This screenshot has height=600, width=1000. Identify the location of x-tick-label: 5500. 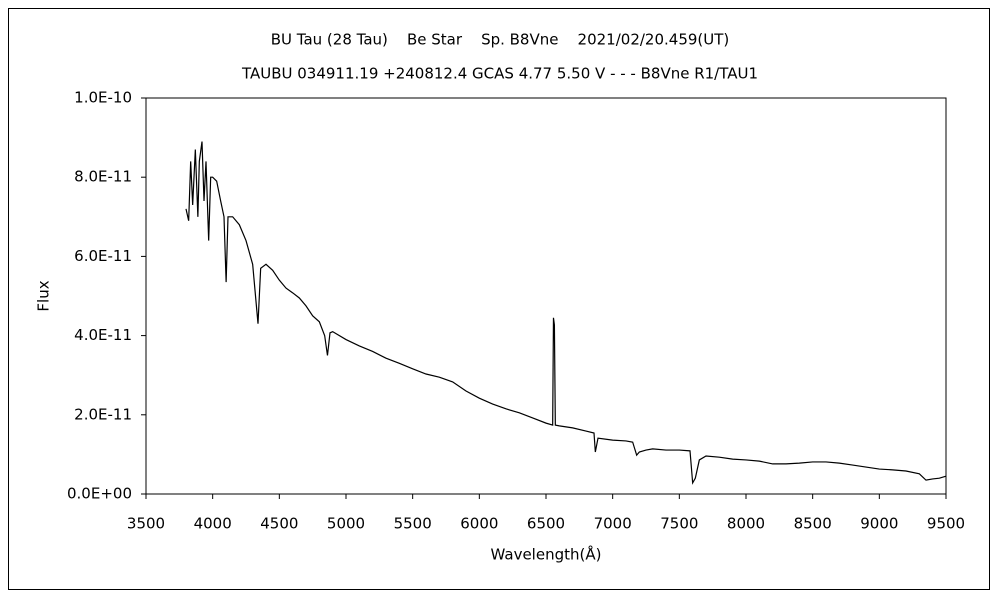
(413, 524).